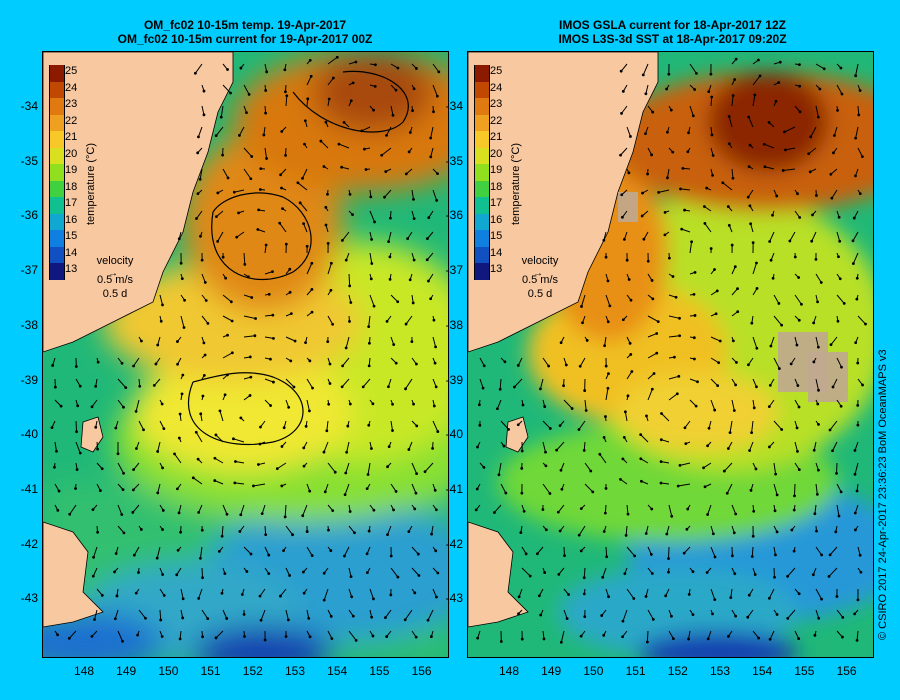  Describe the element at coordinates (29, 543) in the screenshot. I see `latitude-tick: -42` at that location.